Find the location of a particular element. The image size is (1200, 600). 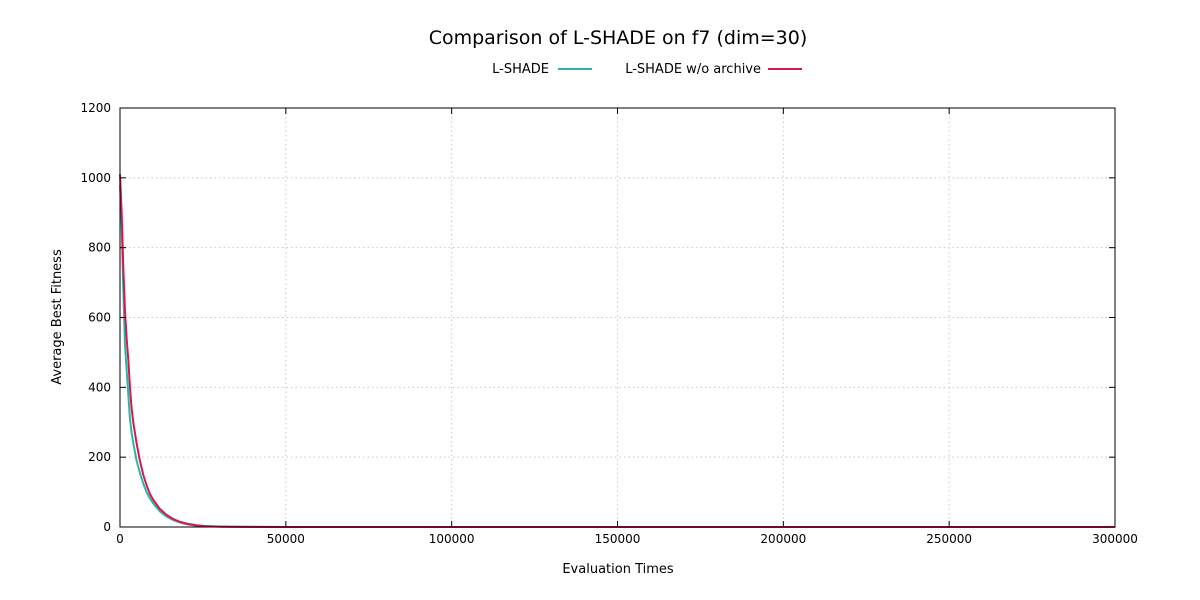

y-tick-label: 200 is located at coordinates (99, 457).